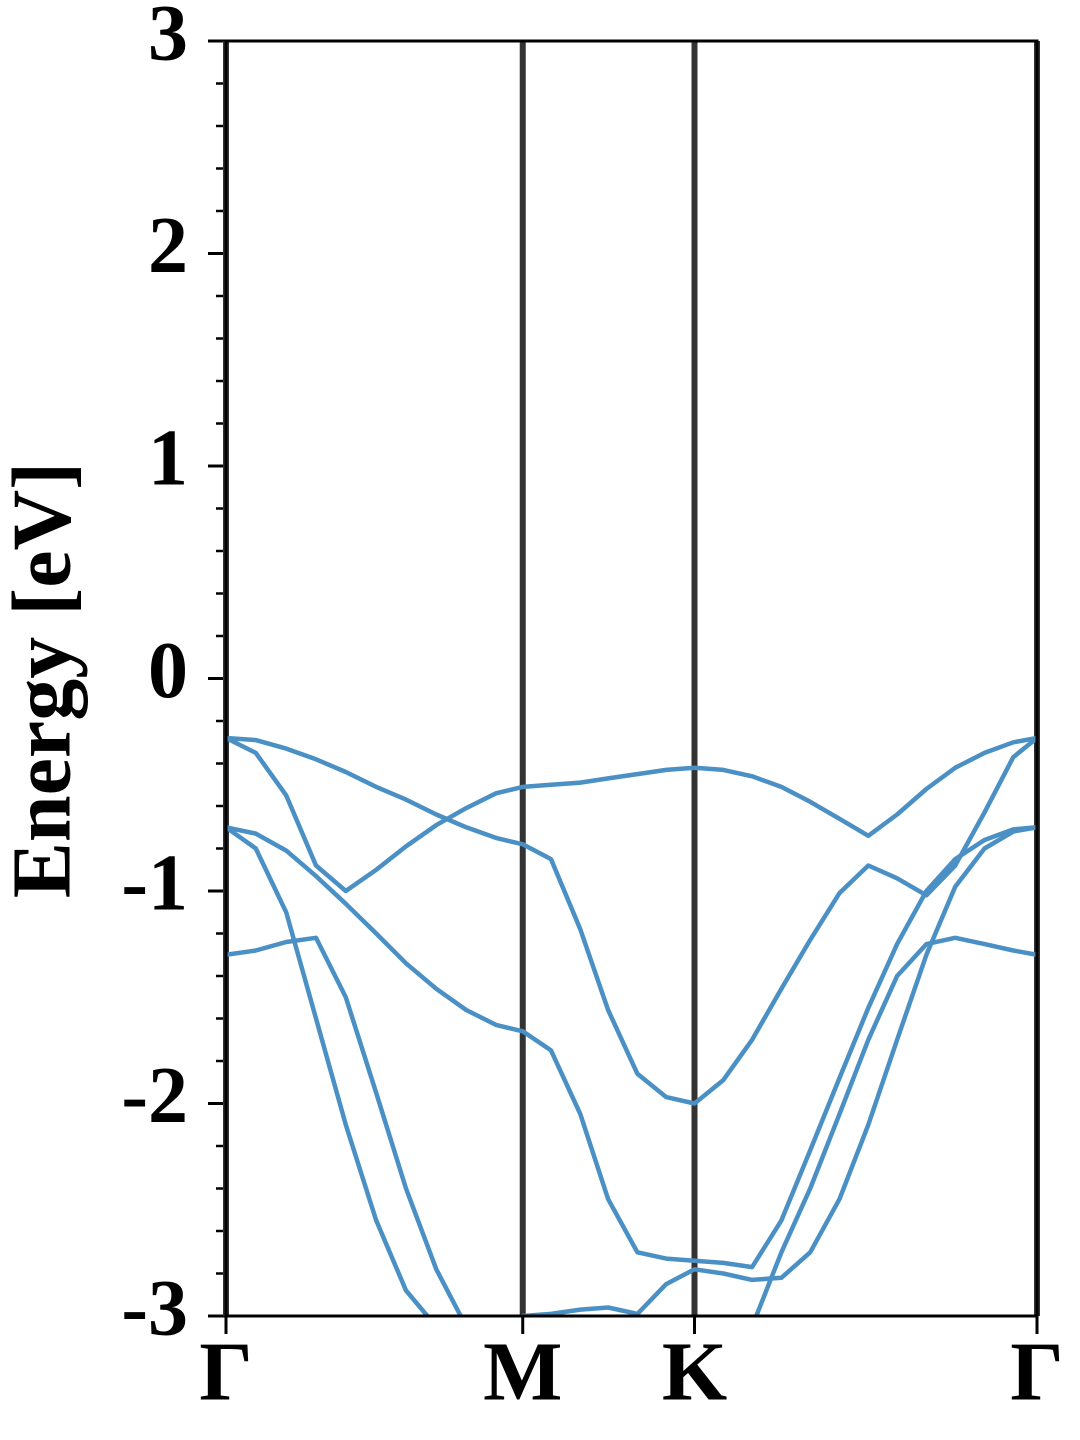 Image resolution: width=1080 pixels, height=1440 pixels. I want to click on y-tick-label: 1, so click(168, 458).